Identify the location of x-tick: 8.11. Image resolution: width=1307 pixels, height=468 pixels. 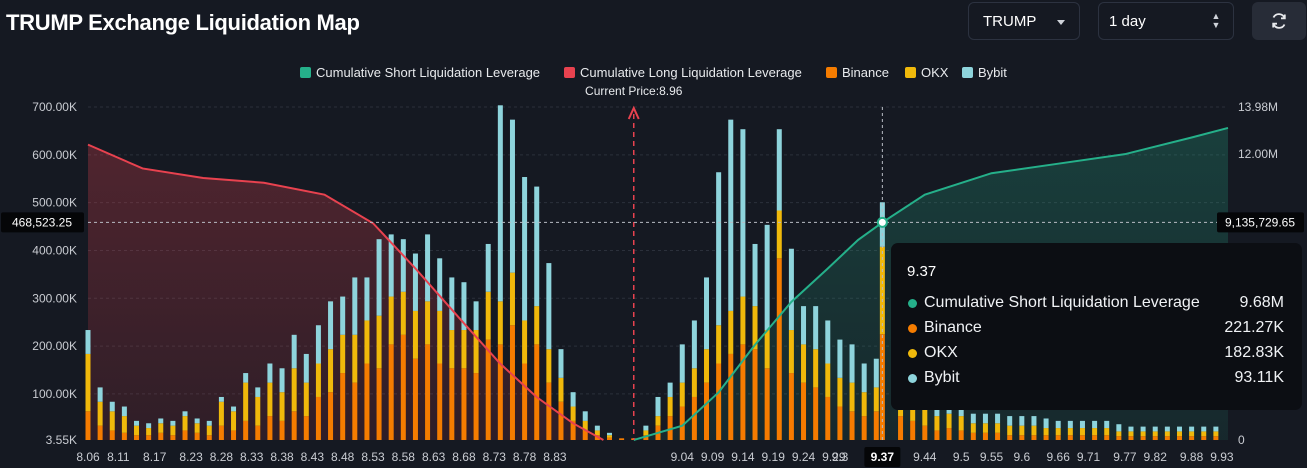
(118, 457).